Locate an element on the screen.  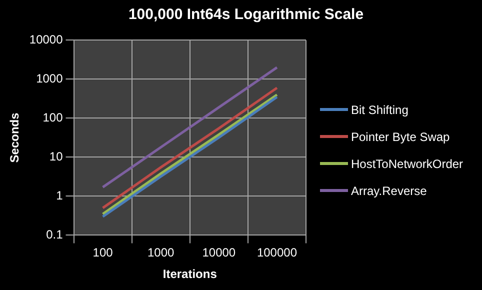
legend-label: HostToNetworkOrder is located at coordinates (407, 163).